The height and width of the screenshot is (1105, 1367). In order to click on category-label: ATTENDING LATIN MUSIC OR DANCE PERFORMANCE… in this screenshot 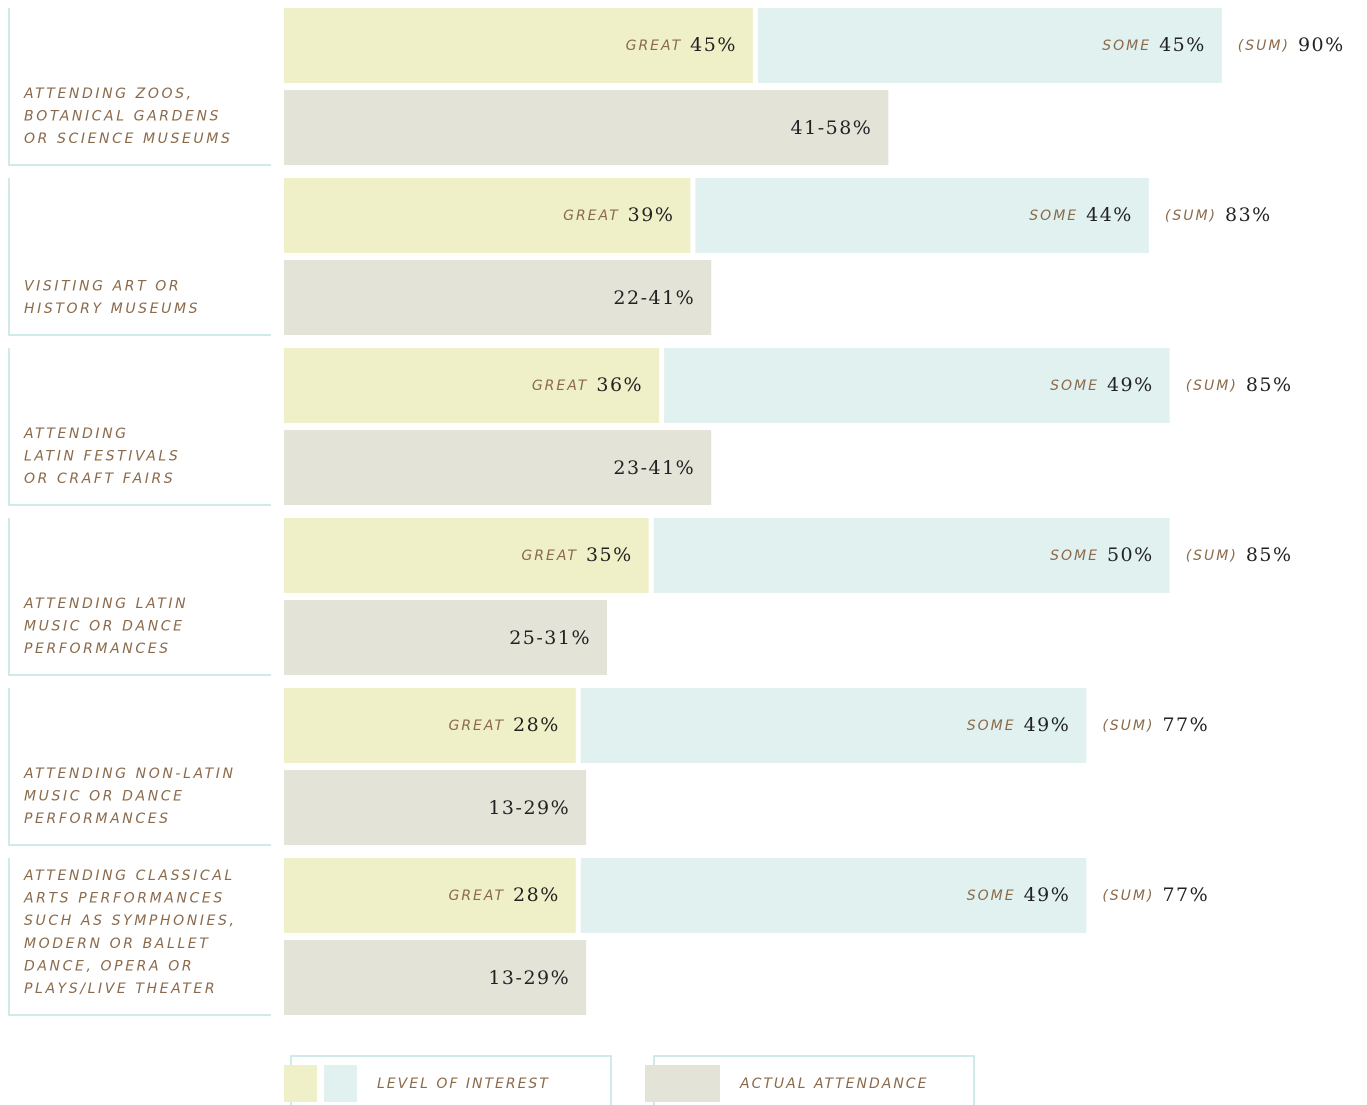, I will do `click(105, 626)`.